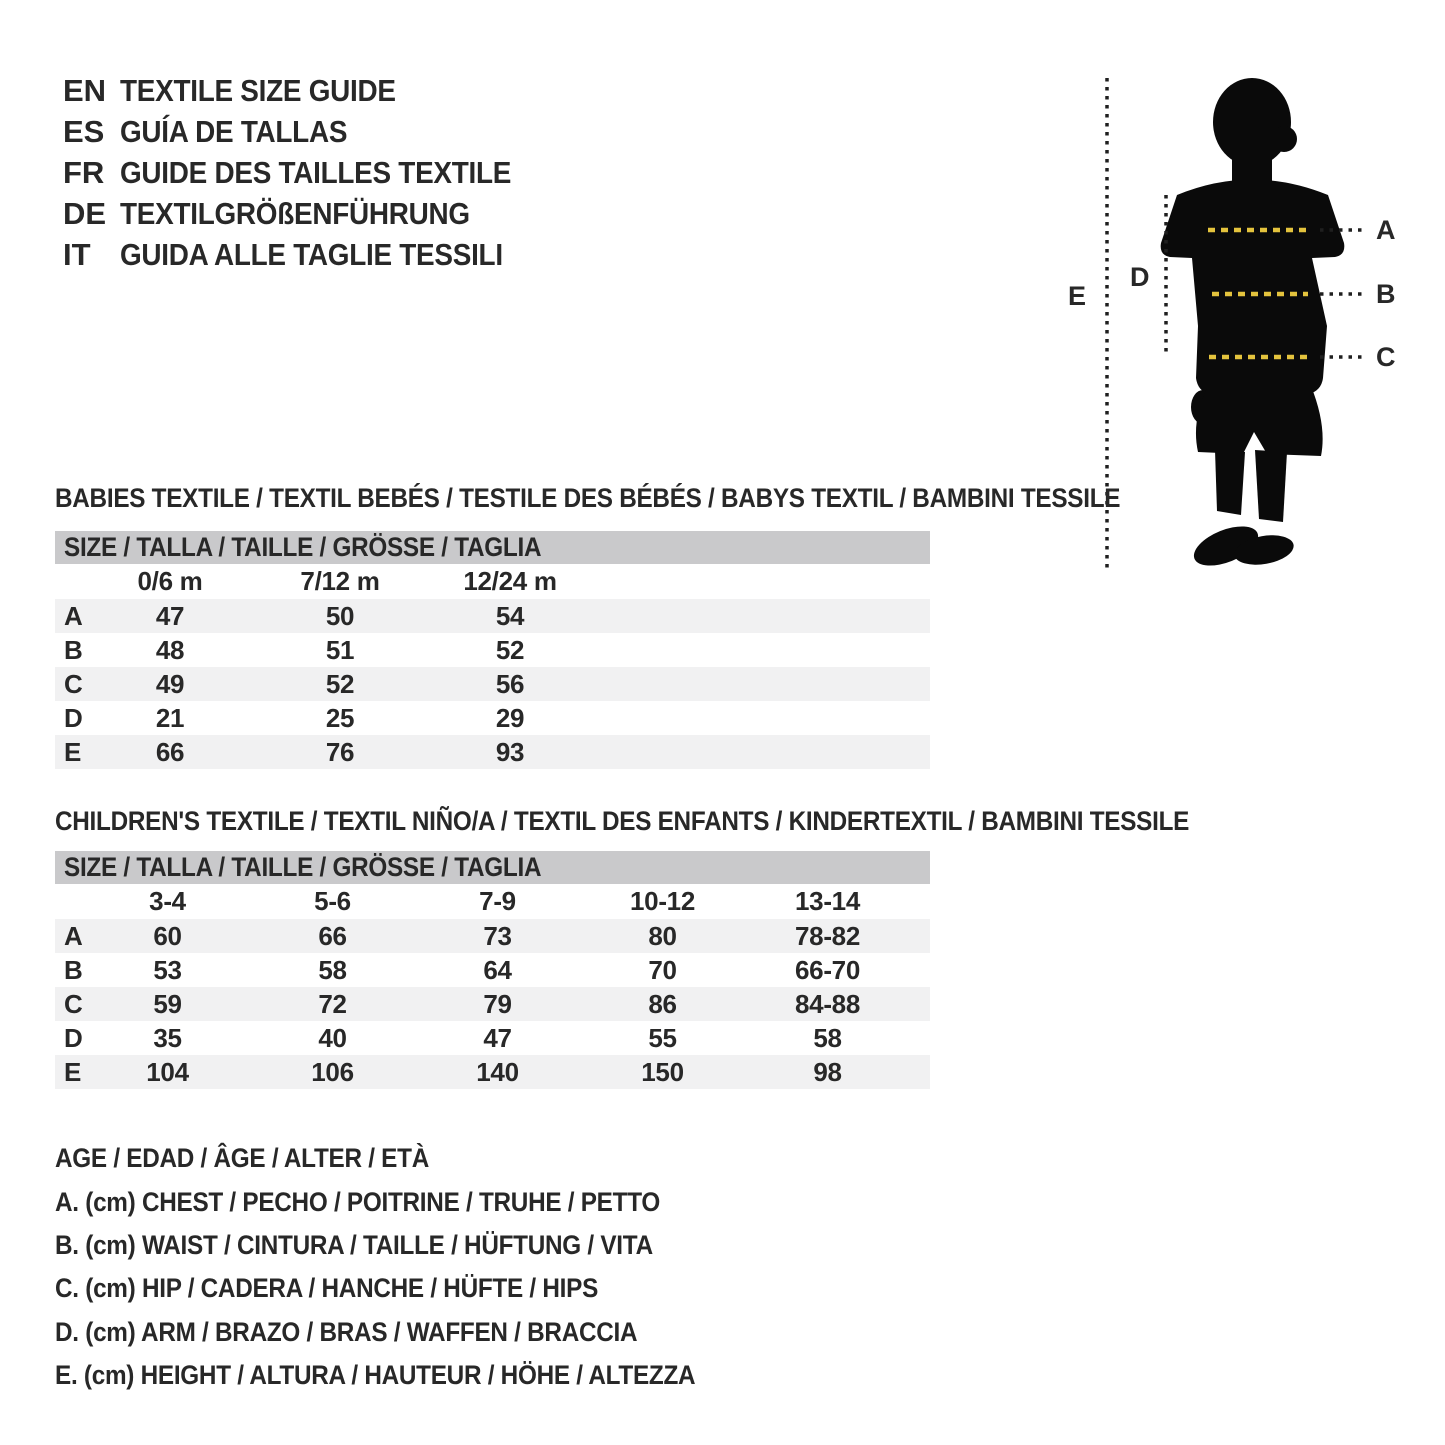 This screenshot has width=1445, height=1445. I want to click on guide-title-de: TEXTILGRÖßENFÜHRUNG, so click(295, 213).